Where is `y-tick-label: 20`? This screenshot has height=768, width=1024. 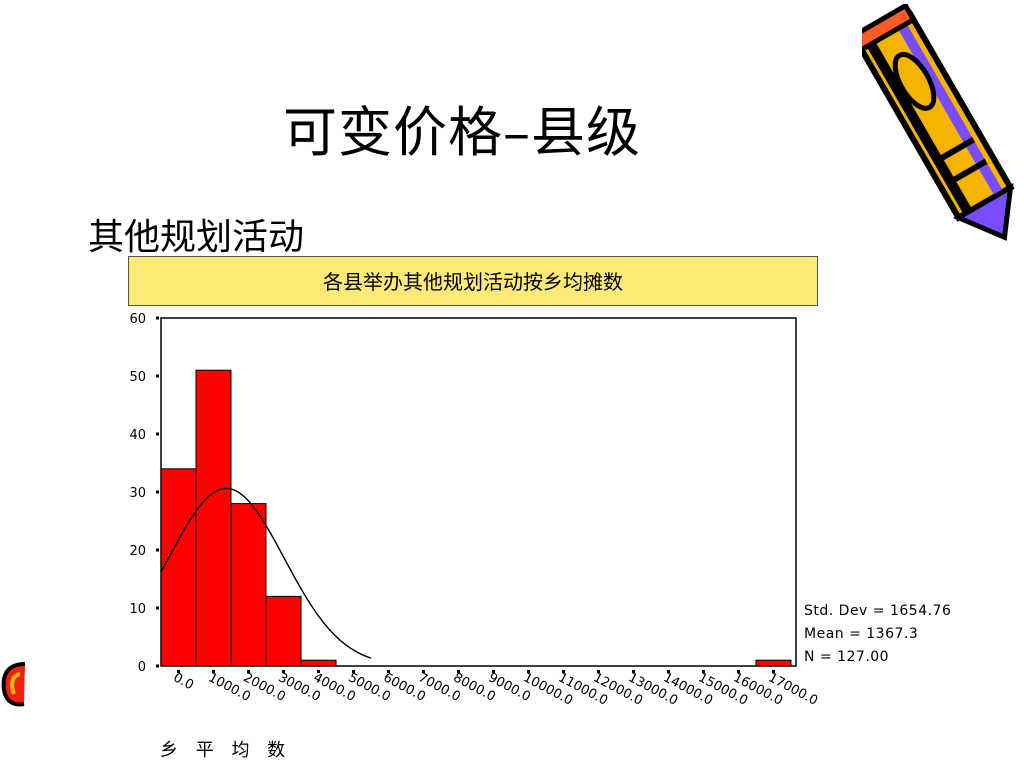
y-tick-label: 20 is located at coordinates (137, 551).